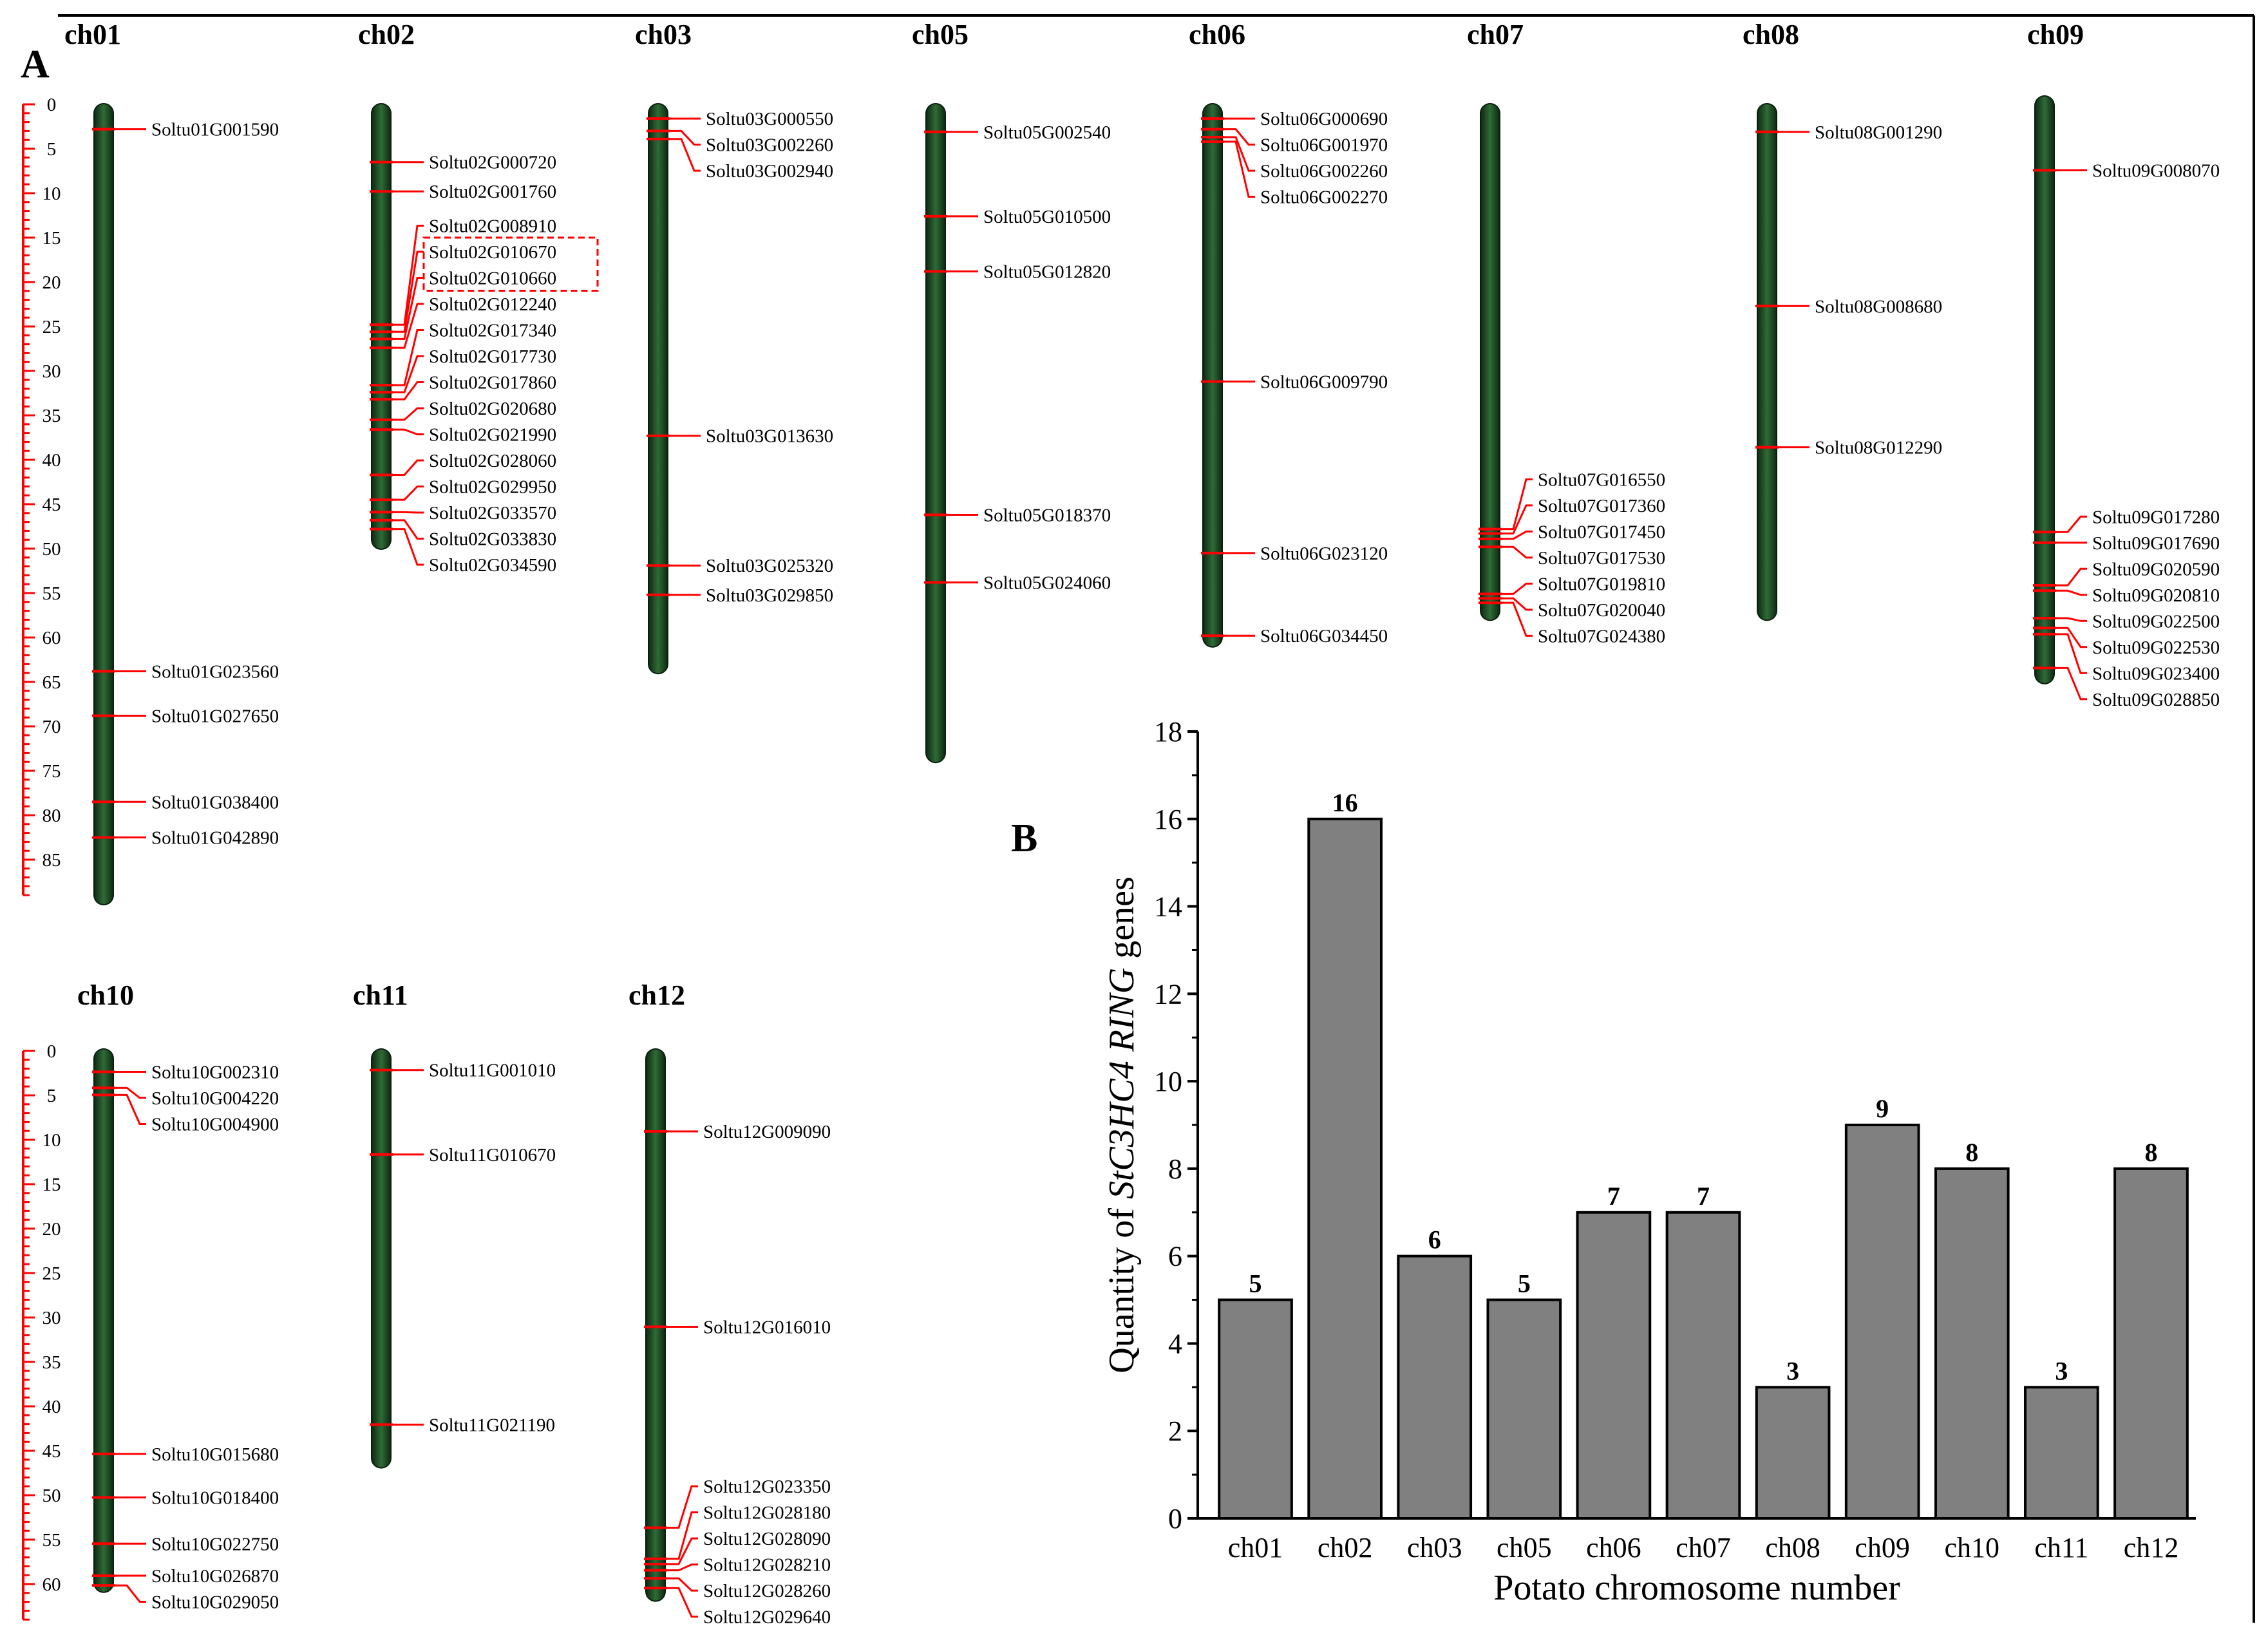 This screenshot has width=2268, height=1633. What do you see at coordinates (1613, 1196) in the screenshot?
I see `bar-value-label: 7` at bounding box center [1613, 1196].